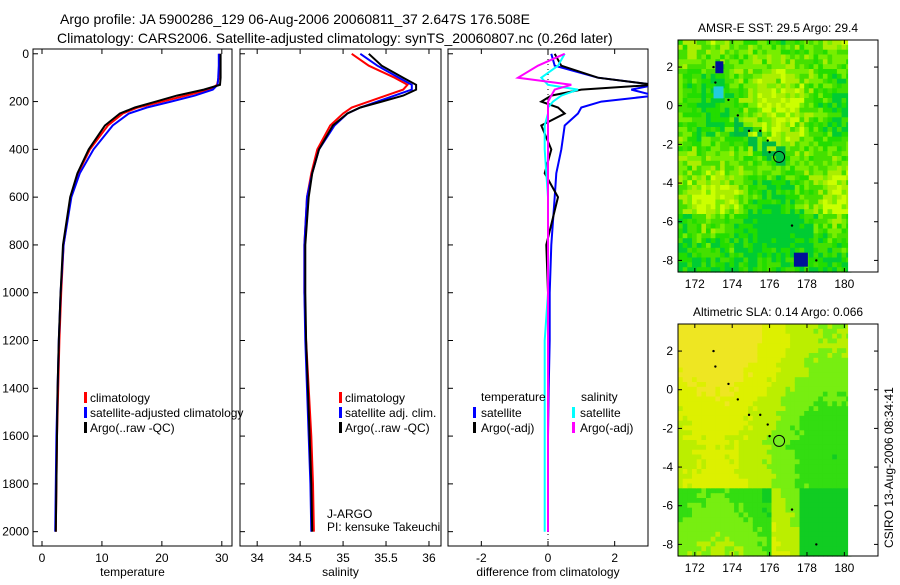  I want to click on legend-swatch, so click(573, 412).